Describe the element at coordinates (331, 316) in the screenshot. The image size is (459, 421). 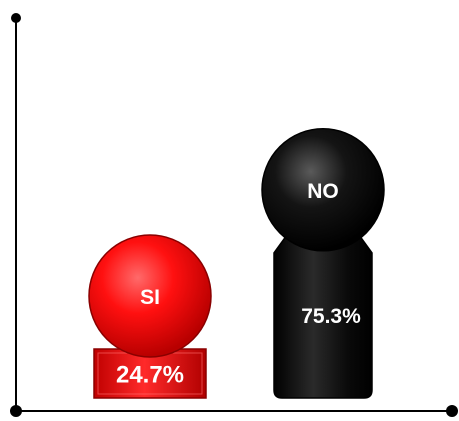
I see `data-label-no: 75.3%` at that location.